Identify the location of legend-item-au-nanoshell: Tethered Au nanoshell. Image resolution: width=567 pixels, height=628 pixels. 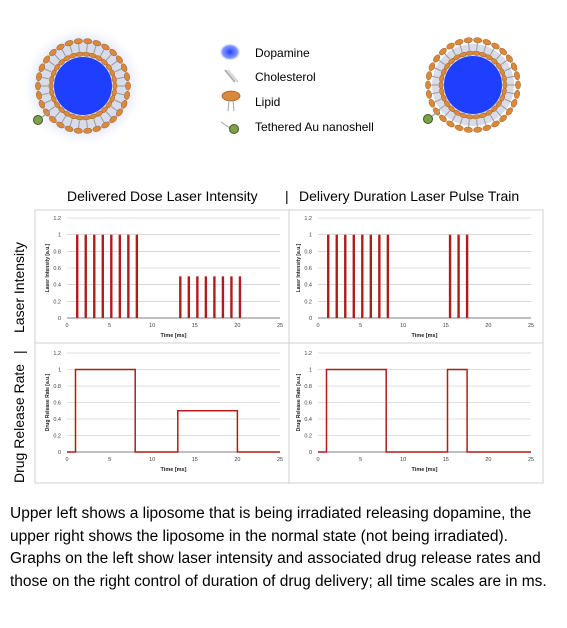
(297, 127).